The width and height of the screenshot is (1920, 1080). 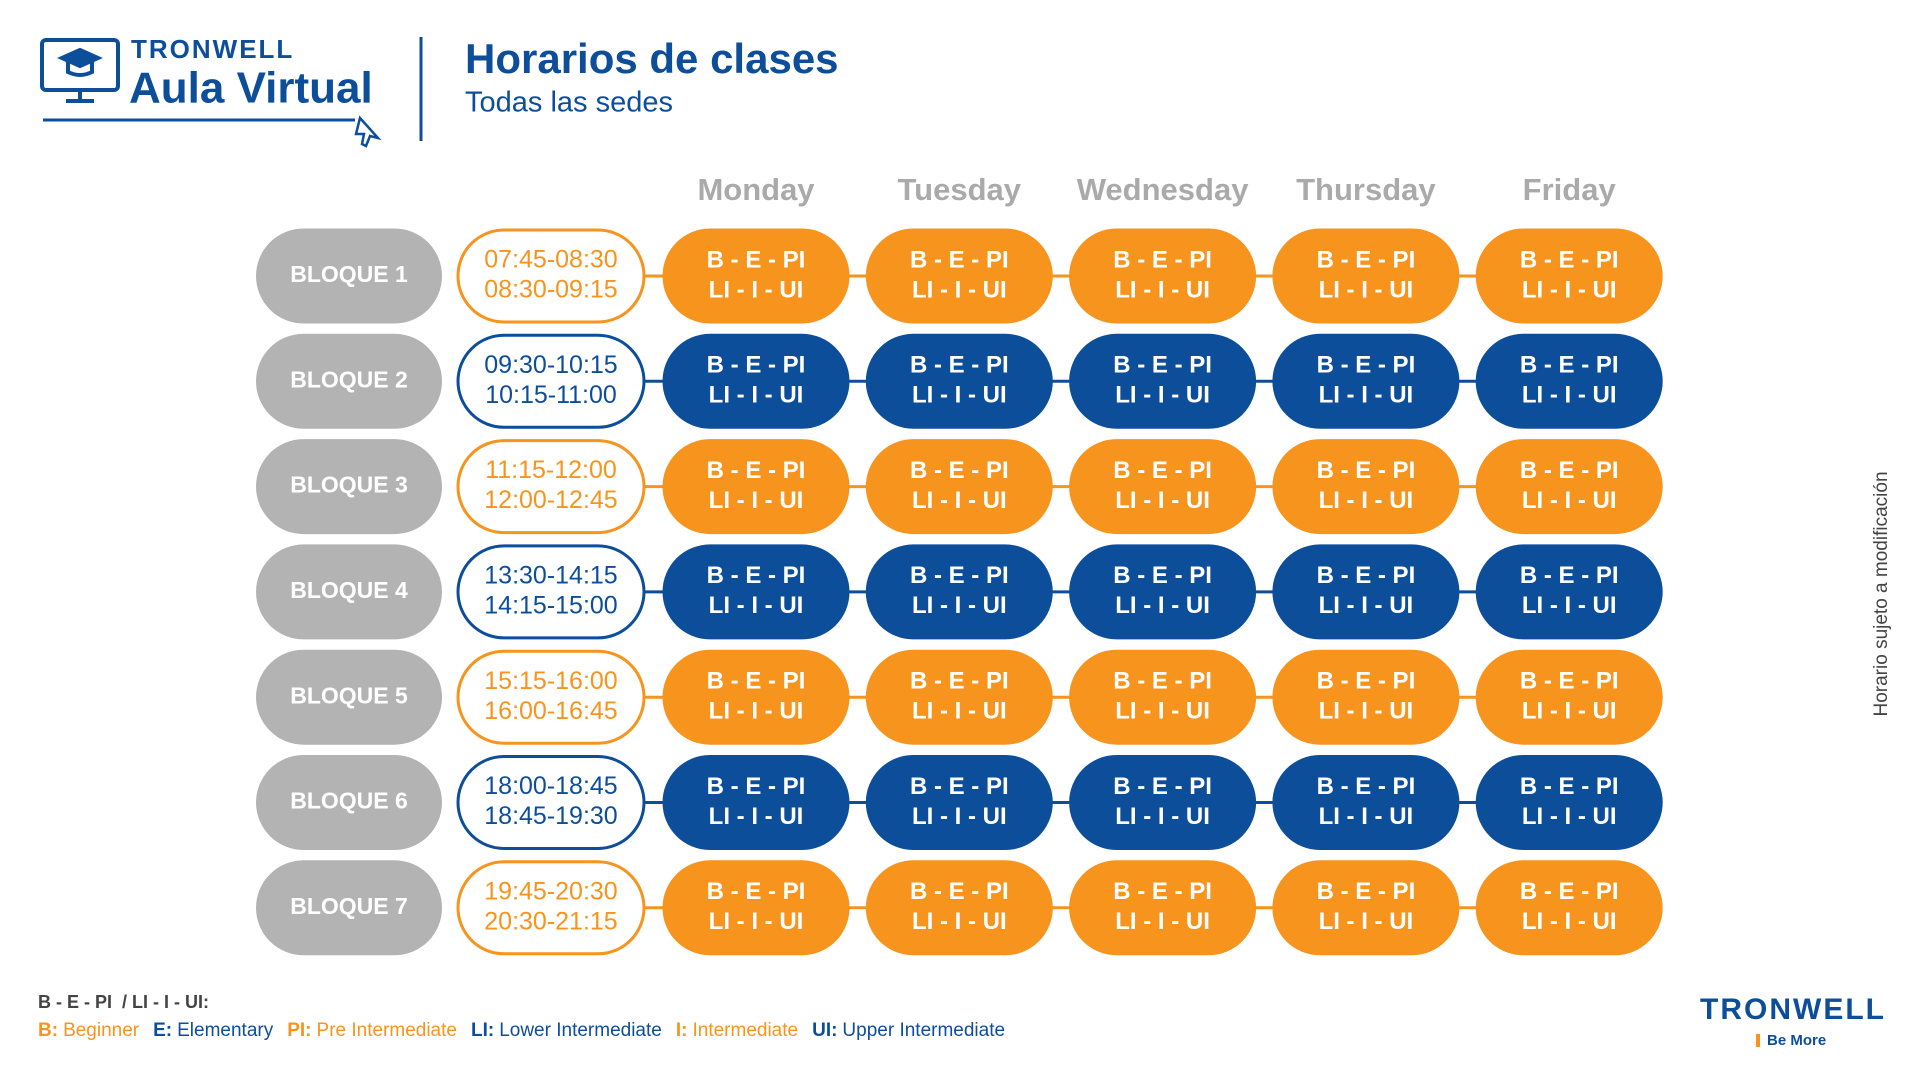 I want to click on day-header: Monday, so click(x=756, y=189).